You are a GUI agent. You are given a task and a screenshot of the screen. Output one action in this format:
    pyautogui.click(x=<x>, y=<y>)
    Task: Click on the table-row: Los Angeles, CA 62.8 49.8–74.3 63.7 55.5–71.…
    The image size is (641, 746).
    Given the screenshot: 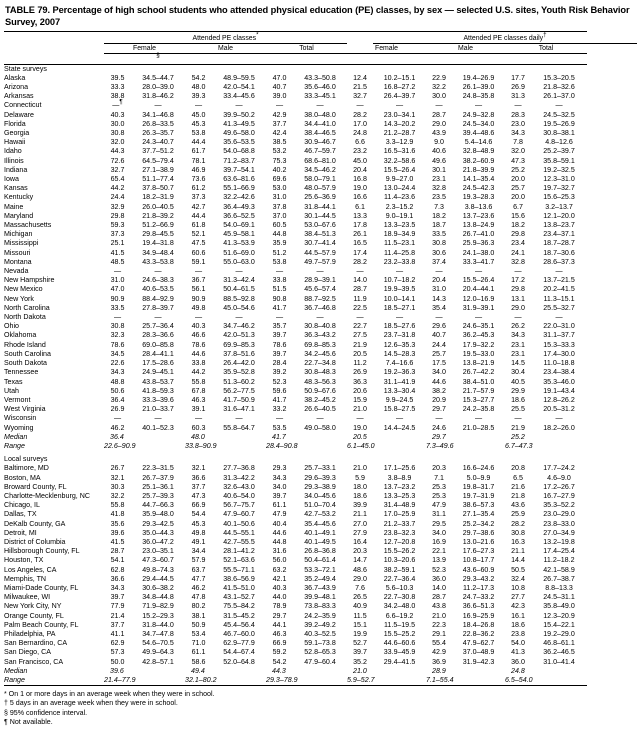 What is the action you would take?
    pyautogui.click(x=320, y=570)
    